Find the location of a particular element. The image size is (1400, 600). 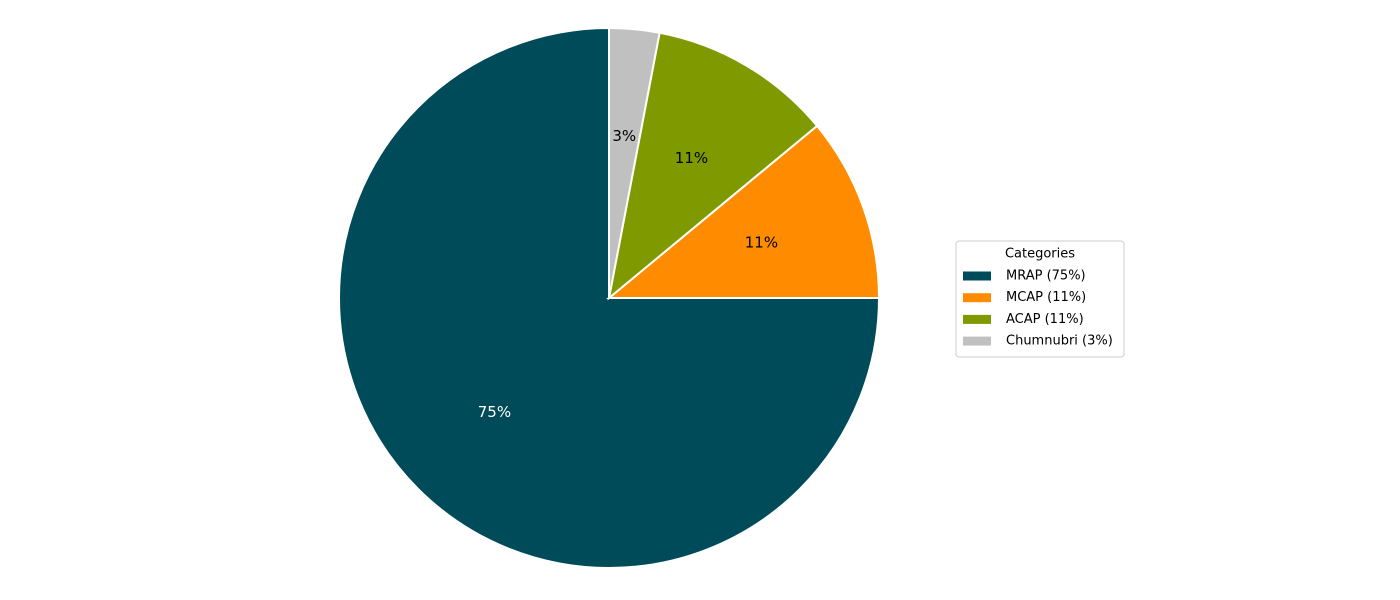

legend-frame is located at coordinates (1040, 299).